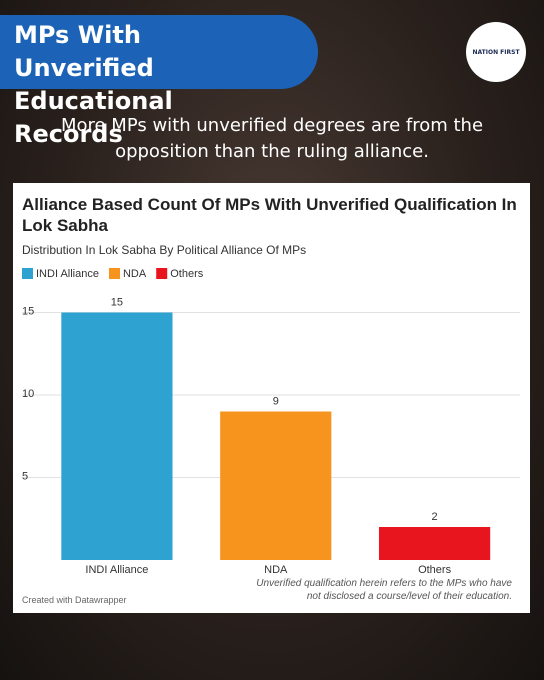 This screenshot has width=544, height=680. Describe the element at coordinates (117, 302) in the screenshot. I see `value-label: 15` at that location.